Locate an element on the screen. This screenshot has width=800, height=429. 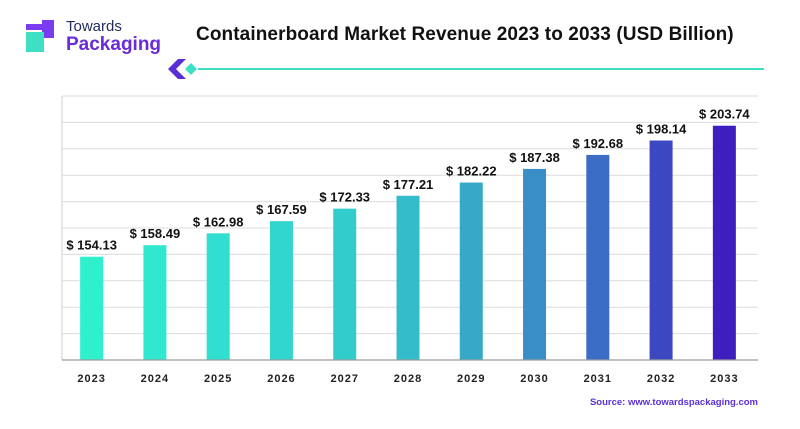
data-label: $ 158.49 is located at coordinates (155, 233).